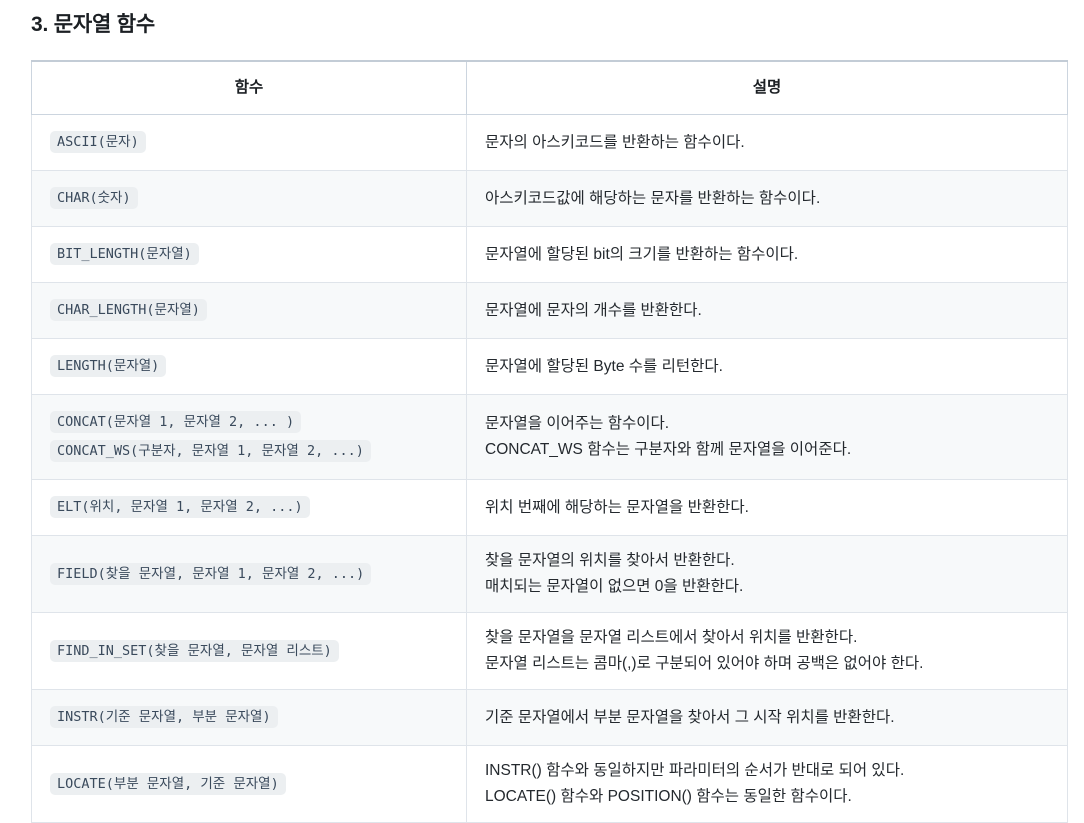 This screenshot has height=823, width=1084. I want to click on function-signature-cell: BIT_LENGTH(문자열), so click(249, 254).